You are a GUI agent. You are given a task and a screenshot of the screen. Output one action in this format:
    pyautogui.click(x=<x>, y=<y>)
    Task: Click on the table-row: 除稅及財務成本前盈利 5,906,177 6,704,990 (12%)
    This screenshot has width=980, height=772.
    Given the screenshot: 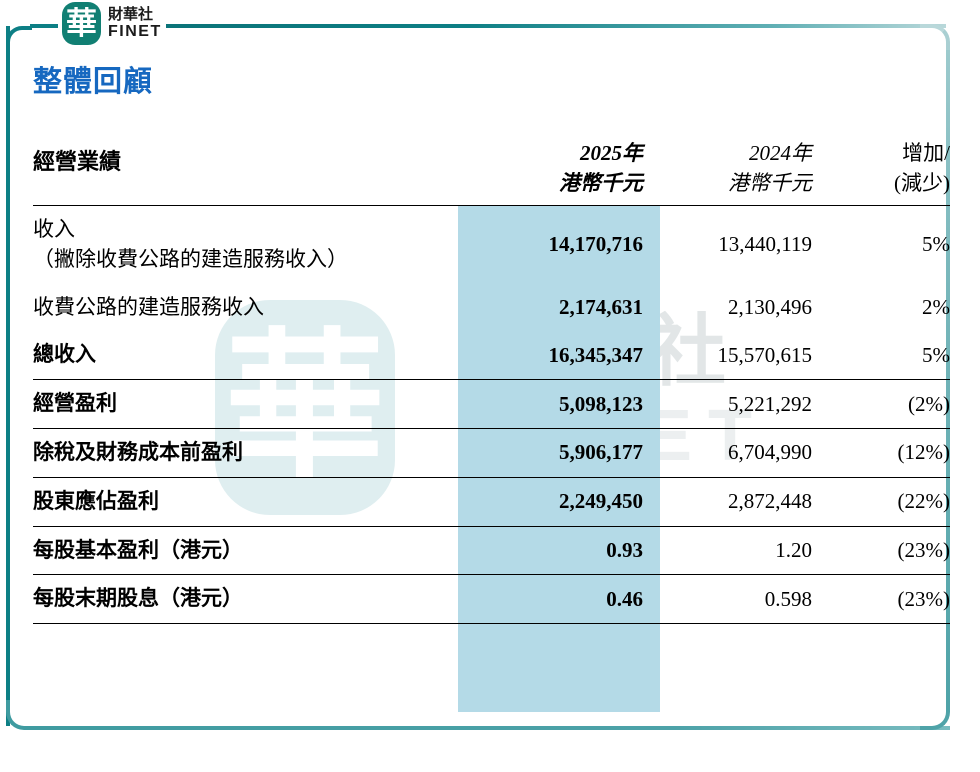 What is the action you would take?
    pyautogui.click(x=491, y=453)
    